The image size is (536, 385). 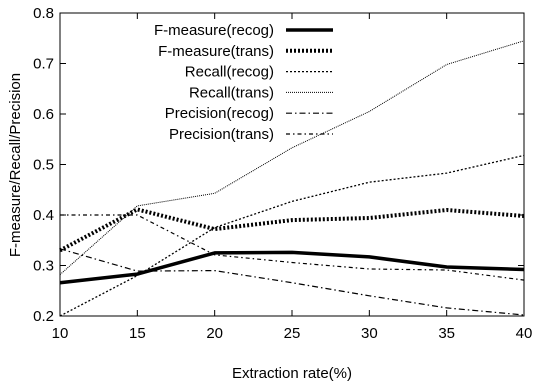 I want to click on x-tick-label: 20, so click(x=214, y=333).